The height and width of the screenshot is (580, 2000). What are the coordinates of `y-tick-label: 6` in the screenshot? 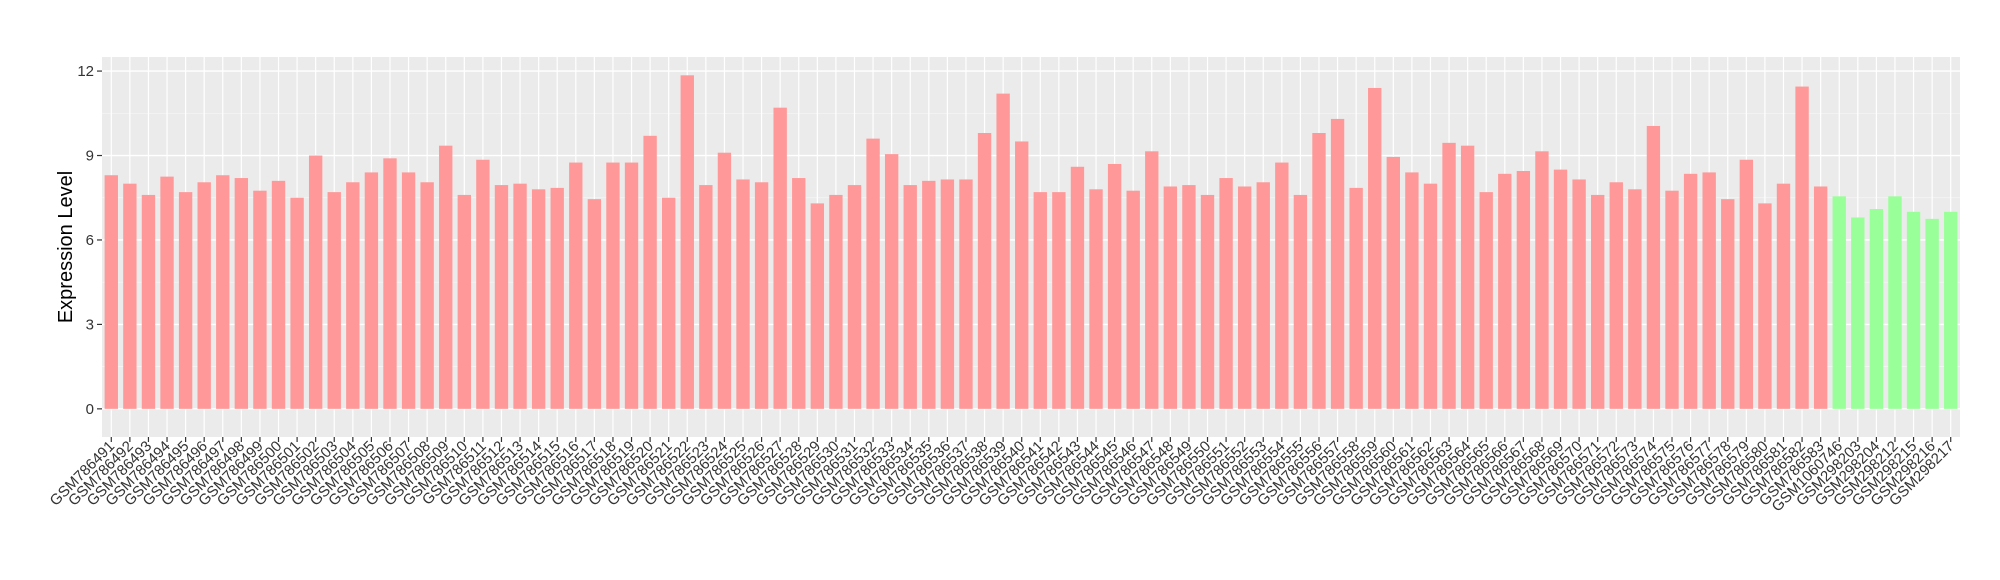 It's located at (90, 240).